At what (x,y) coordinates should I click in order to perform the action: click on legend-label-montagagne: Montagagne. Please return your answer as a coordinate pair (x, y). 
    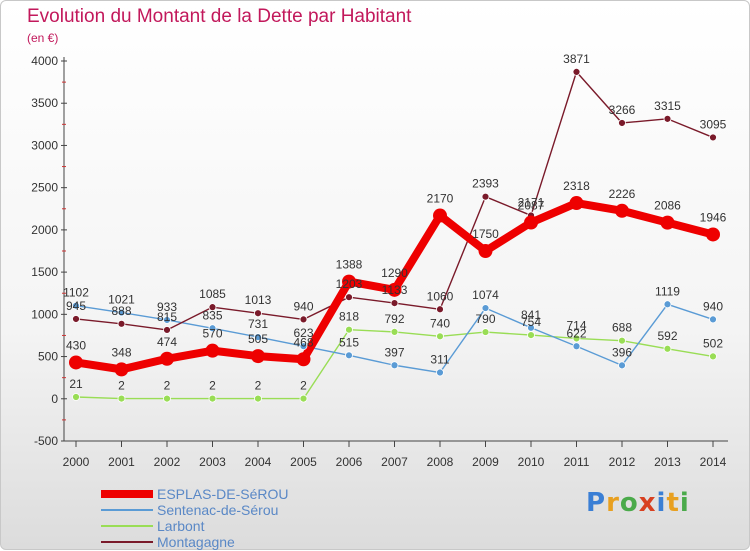
    Looking at the image, I should click on (196, 542).